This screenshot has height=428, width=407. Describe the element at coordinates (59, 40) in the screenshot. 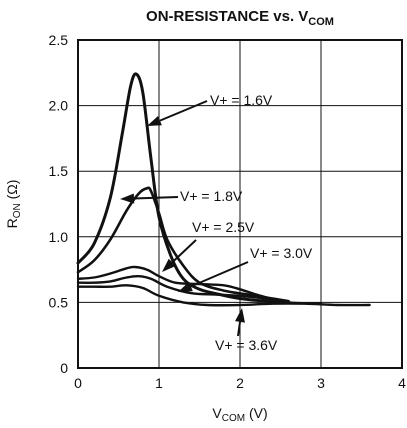

I see `y-tick-label: 2.5` at that location.